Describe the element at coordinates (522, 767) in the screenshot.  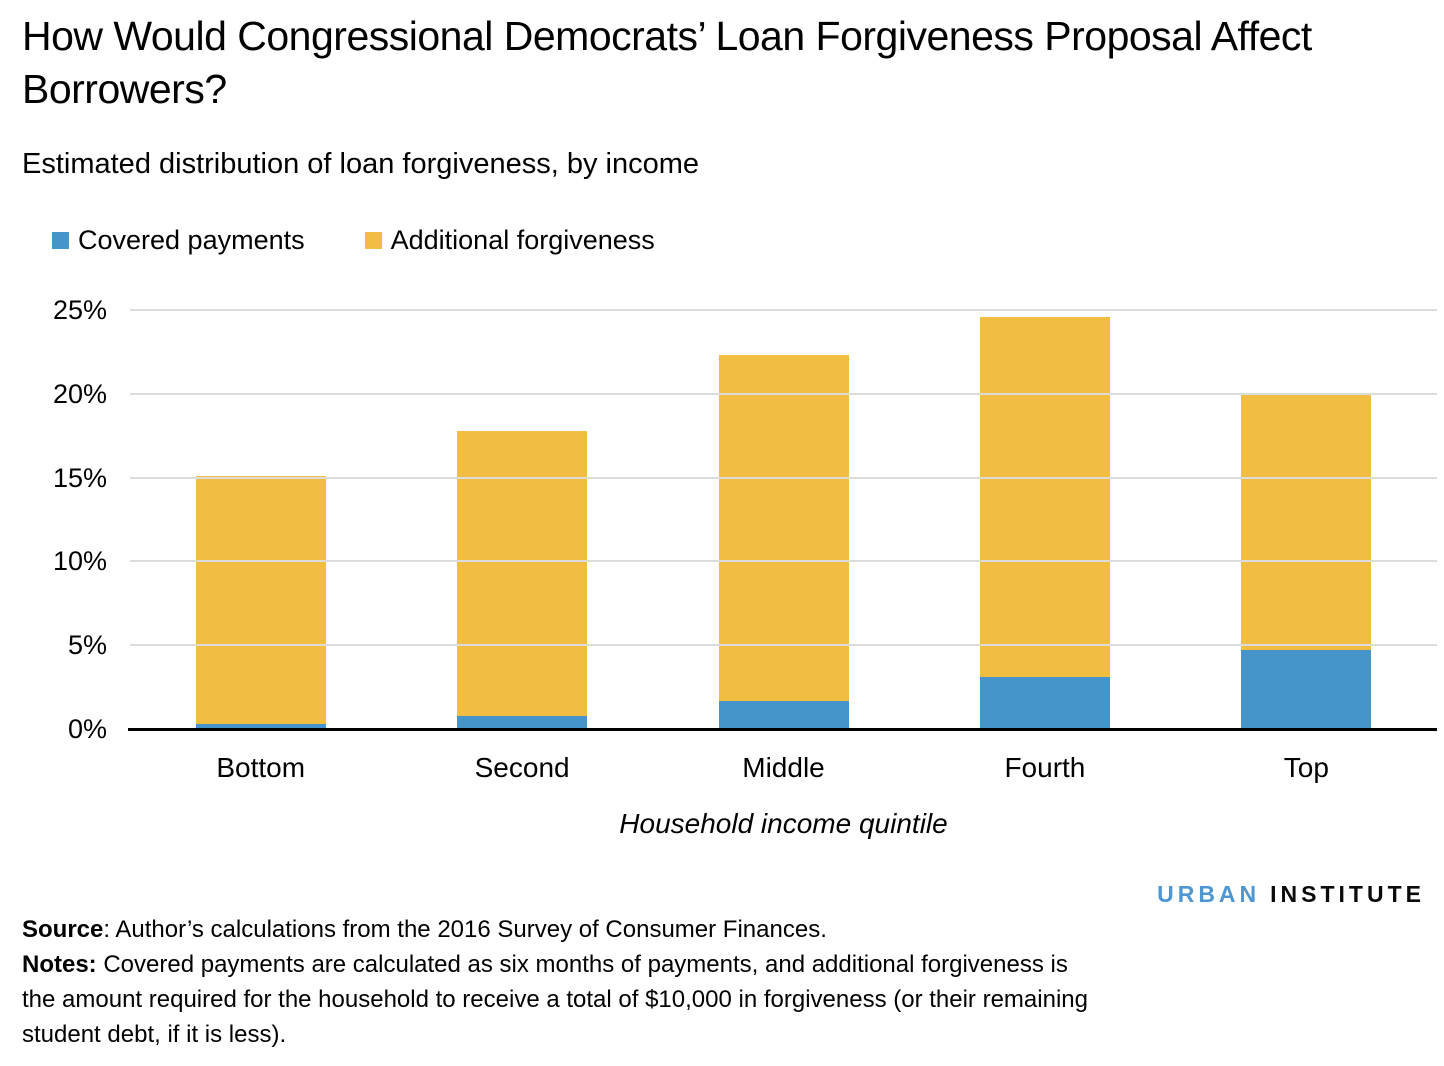
I see `x-axis-label-second: Second` at that location.